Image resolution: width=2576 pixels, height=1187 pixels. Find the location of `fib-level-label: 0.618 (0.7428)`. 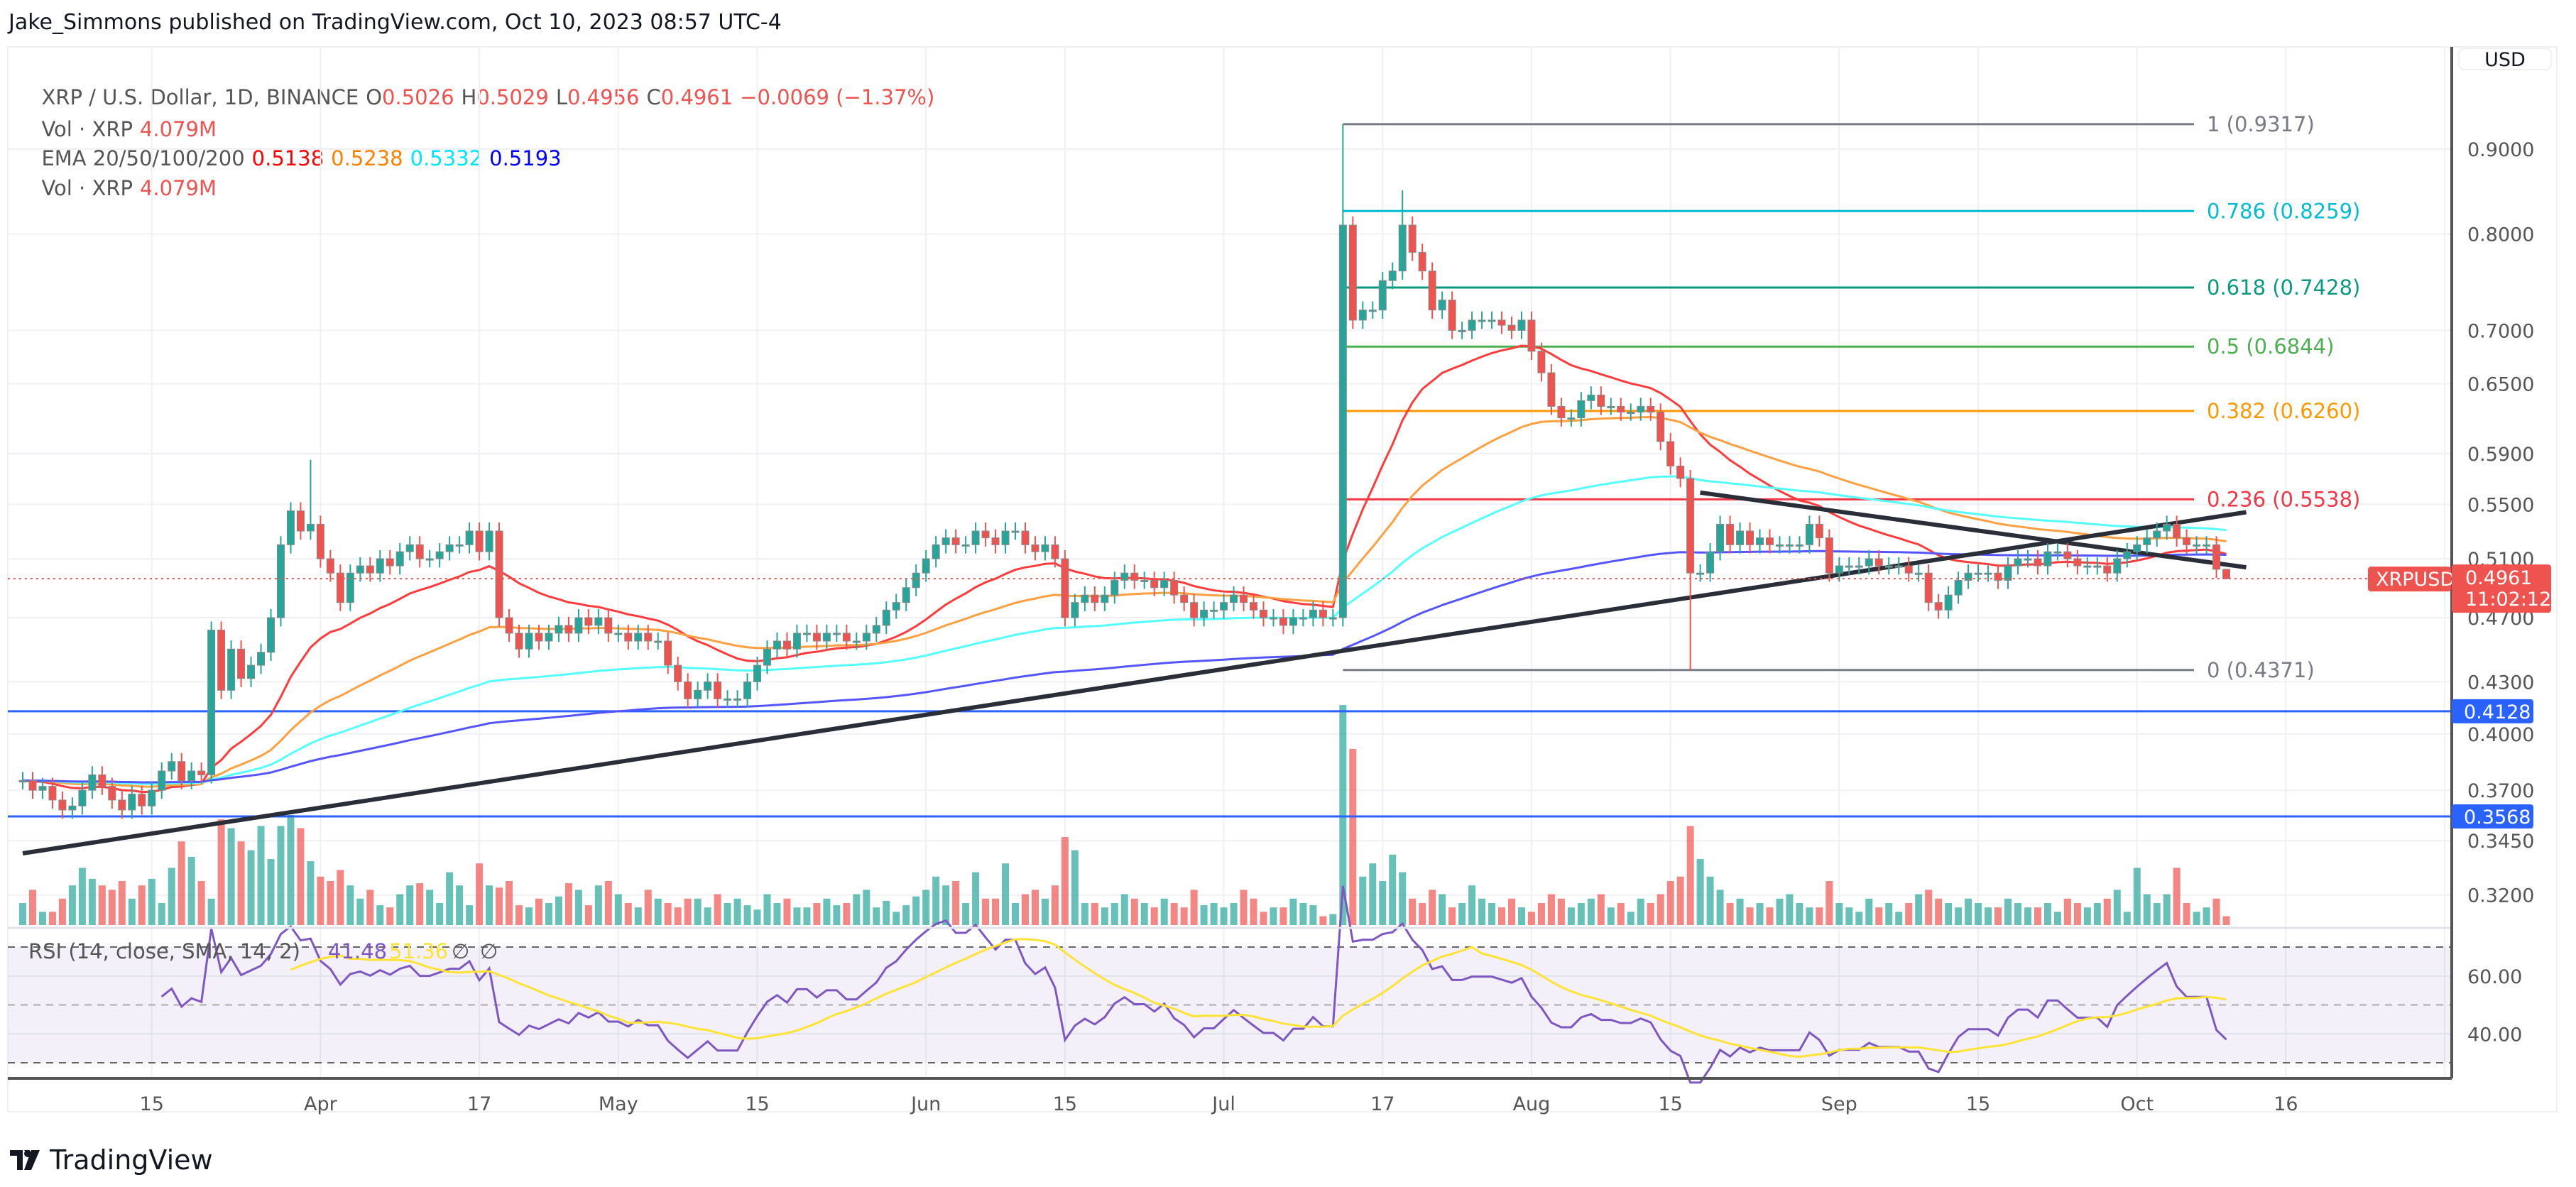

fib-level-label: 0.618 (0.7428) is located at coordinates (2283, 287).